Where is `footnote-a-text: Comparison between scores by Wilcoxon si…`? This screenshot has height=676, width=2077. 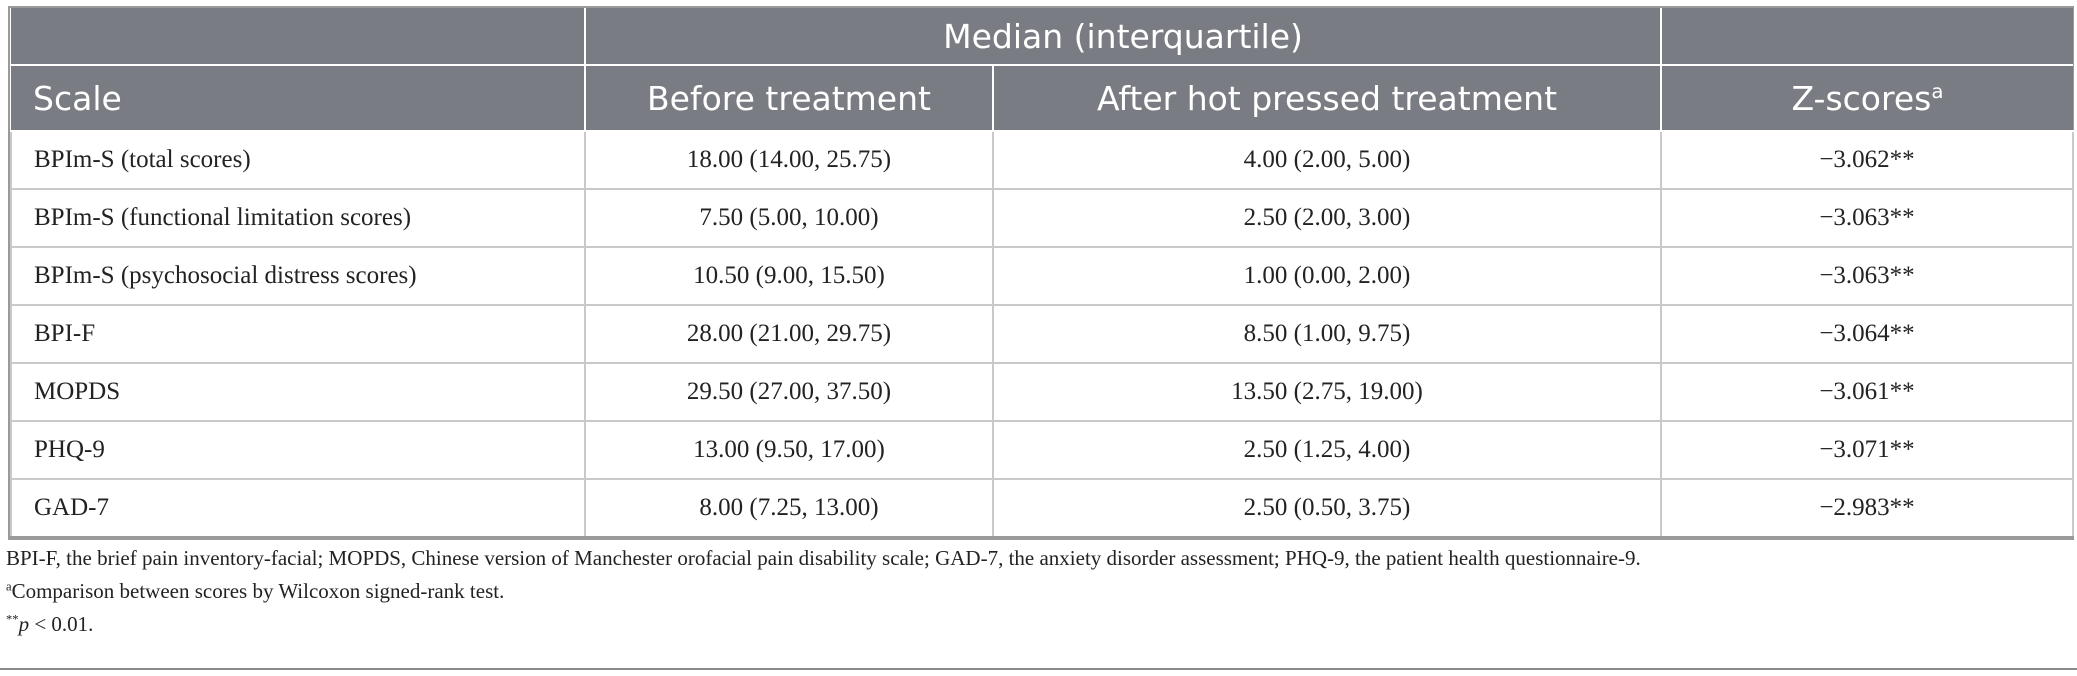
footnote-a-text: Comparison between scores by Wilcoxon si… is located at coordinates (258, 591).